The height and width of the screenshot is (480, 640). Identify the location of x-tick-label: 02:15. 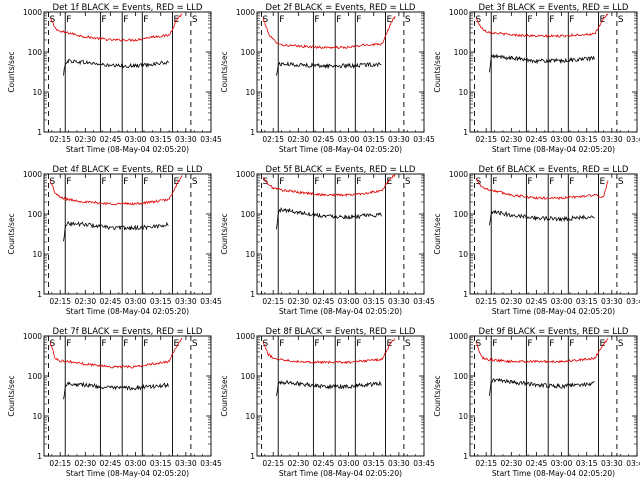
(273, 301).